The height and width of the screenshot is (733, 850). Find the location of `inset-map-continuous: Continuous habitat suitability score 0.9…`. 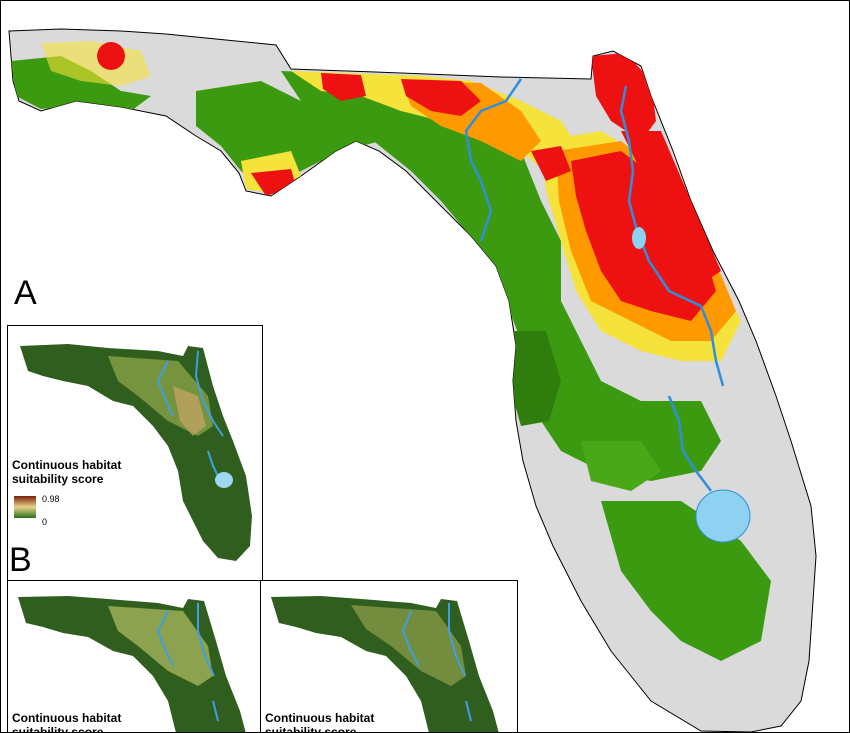

inset-map-continuous: Continuous habitat suitability score 0.9… is located at coordinates (135, 453).